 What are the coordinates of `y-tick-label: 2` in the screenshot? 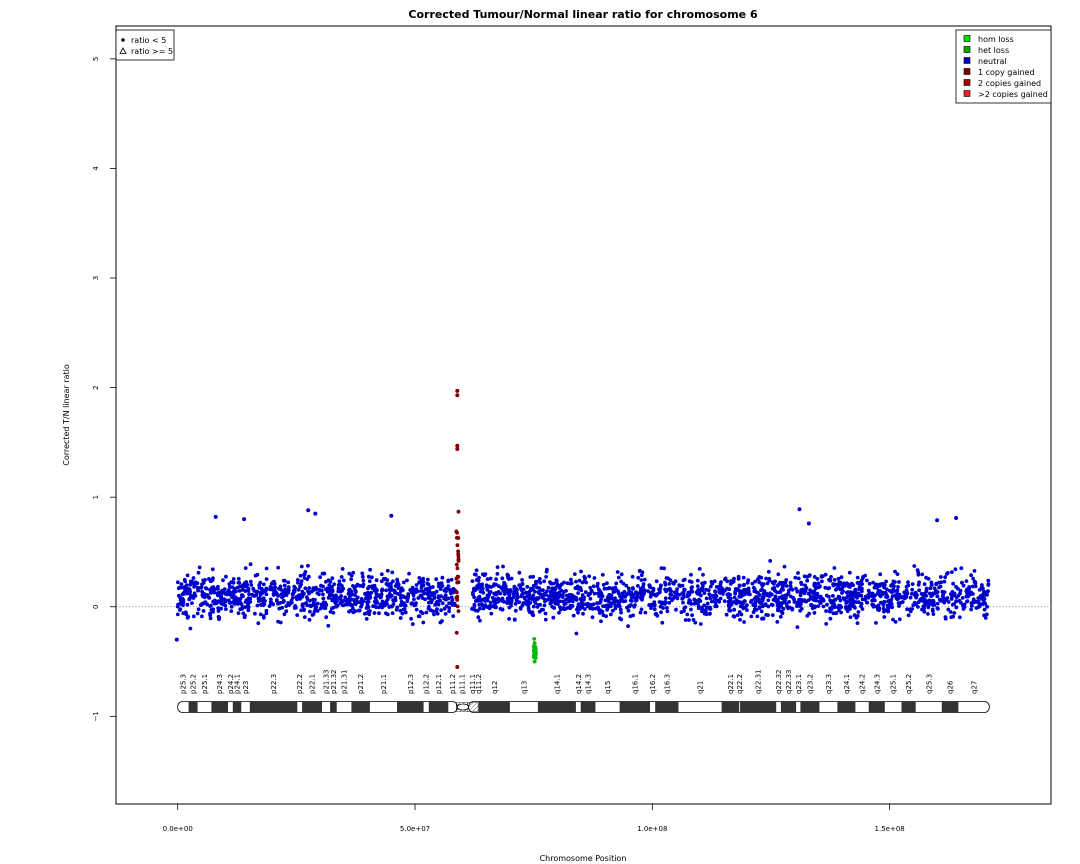 It's located at (96, 387).